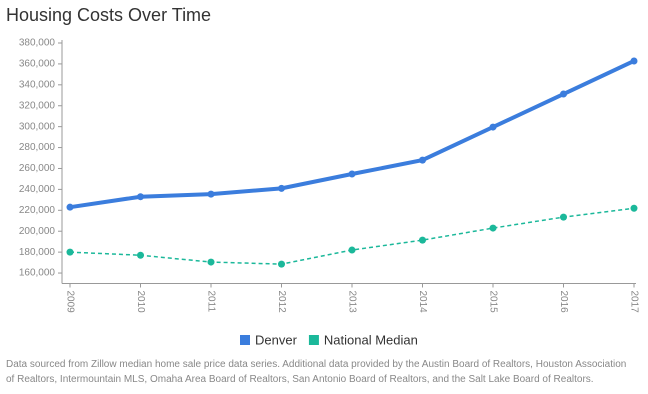 The height and width of the screenshot is (394, 648). I want to click on x-tick-label: 2012, so click(281, 302).